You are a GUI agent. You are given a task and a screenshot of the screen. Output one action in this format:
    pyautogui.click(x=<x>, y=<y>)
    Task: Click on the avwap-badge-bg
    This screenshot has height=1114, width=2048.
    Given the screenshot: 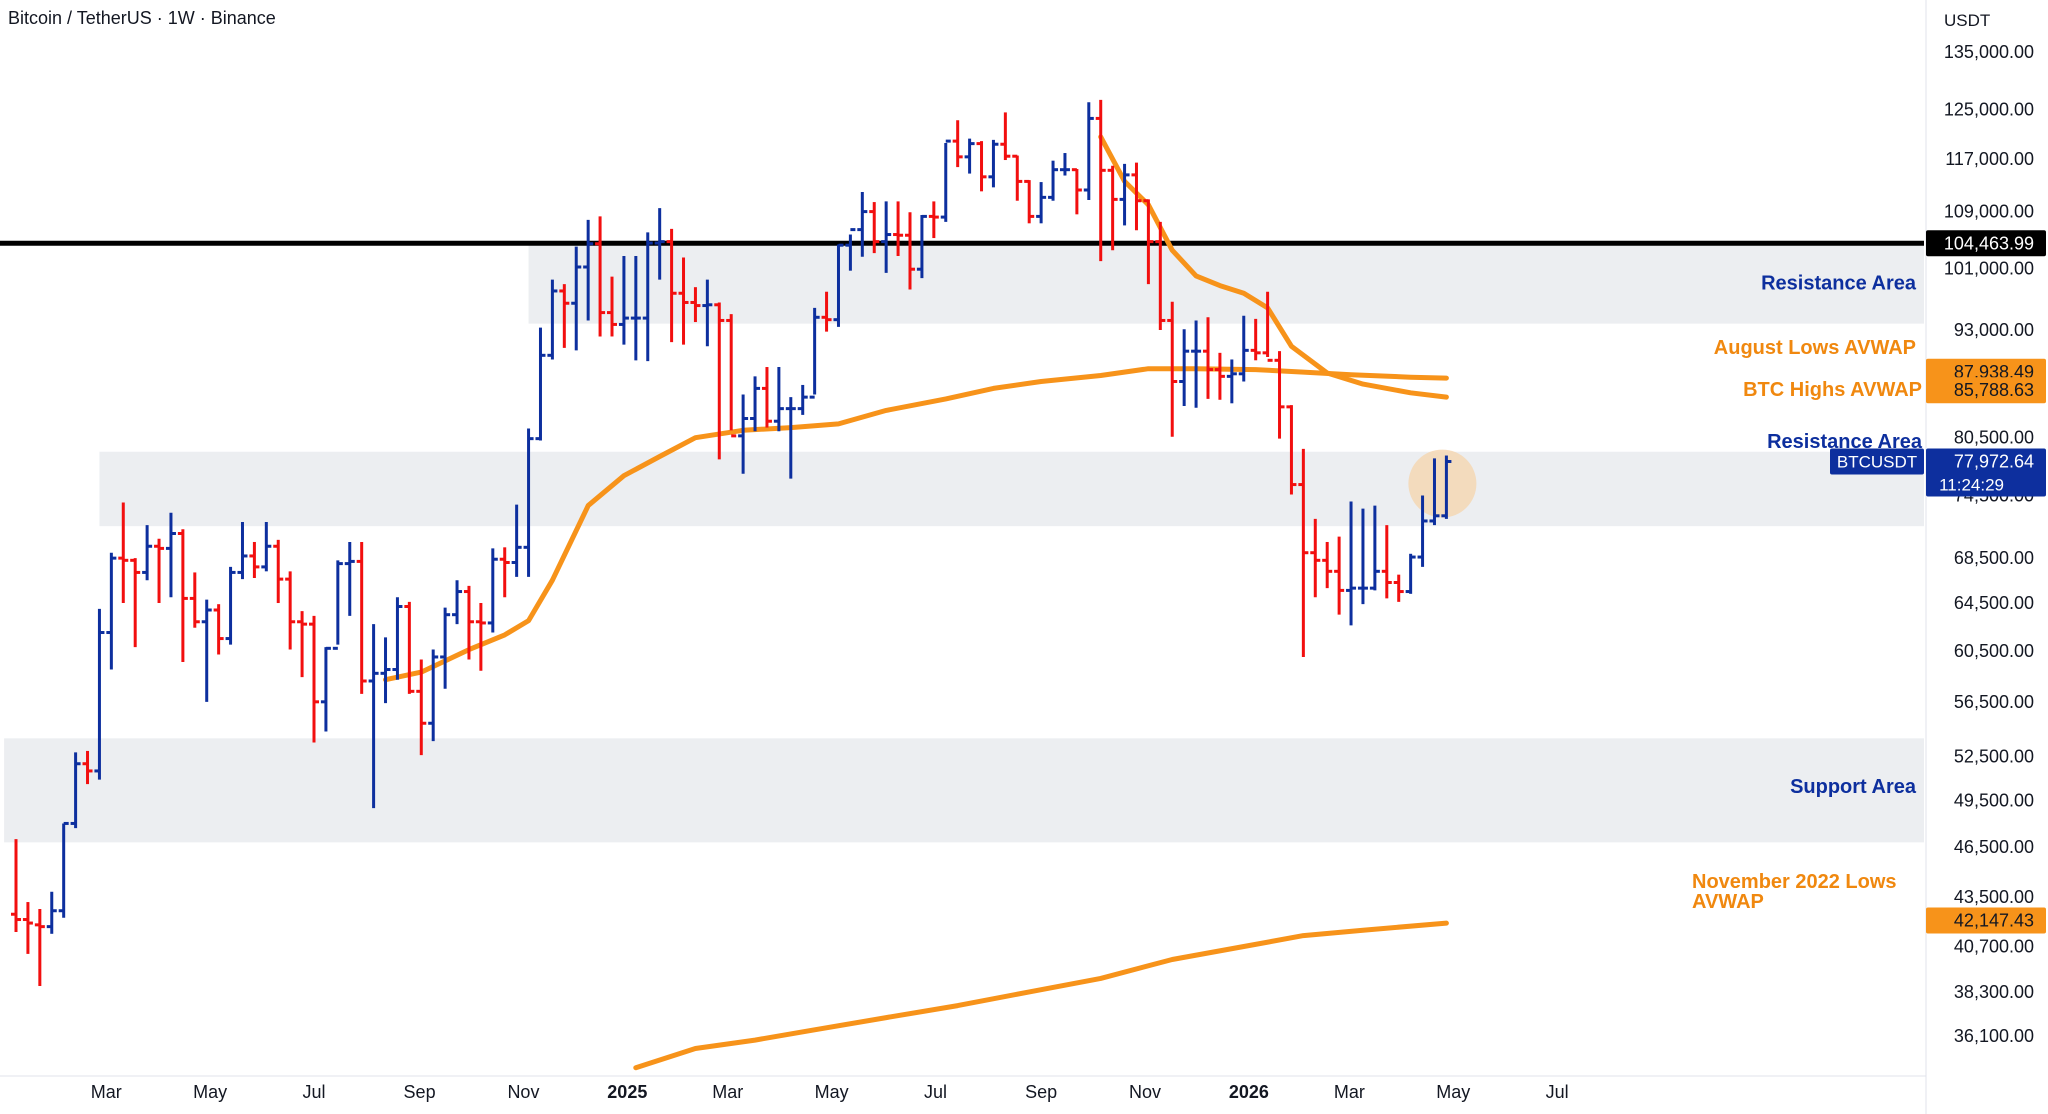 What is the action you would take?
    pyautogui.click(x=1986, y=920)
    